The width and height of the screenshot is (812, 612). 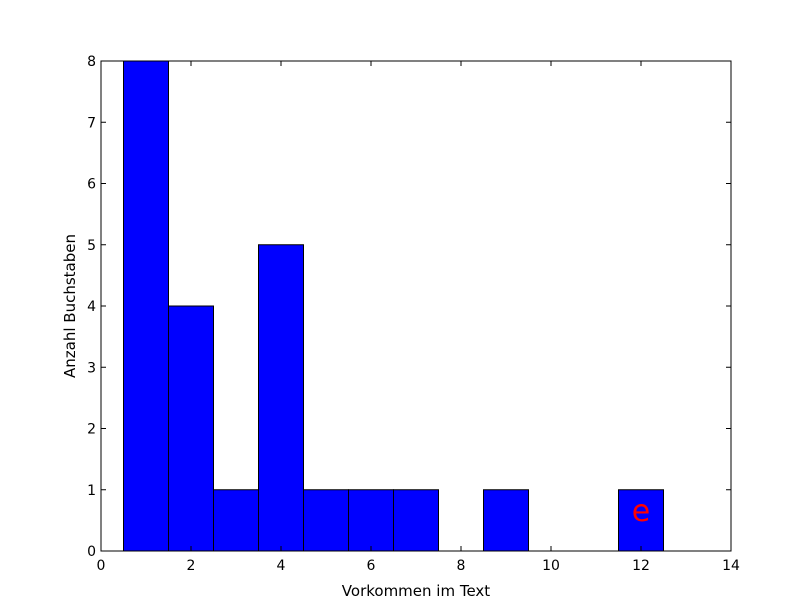 I want to click on x-tick-label: 10, so click(x=551, y=566).